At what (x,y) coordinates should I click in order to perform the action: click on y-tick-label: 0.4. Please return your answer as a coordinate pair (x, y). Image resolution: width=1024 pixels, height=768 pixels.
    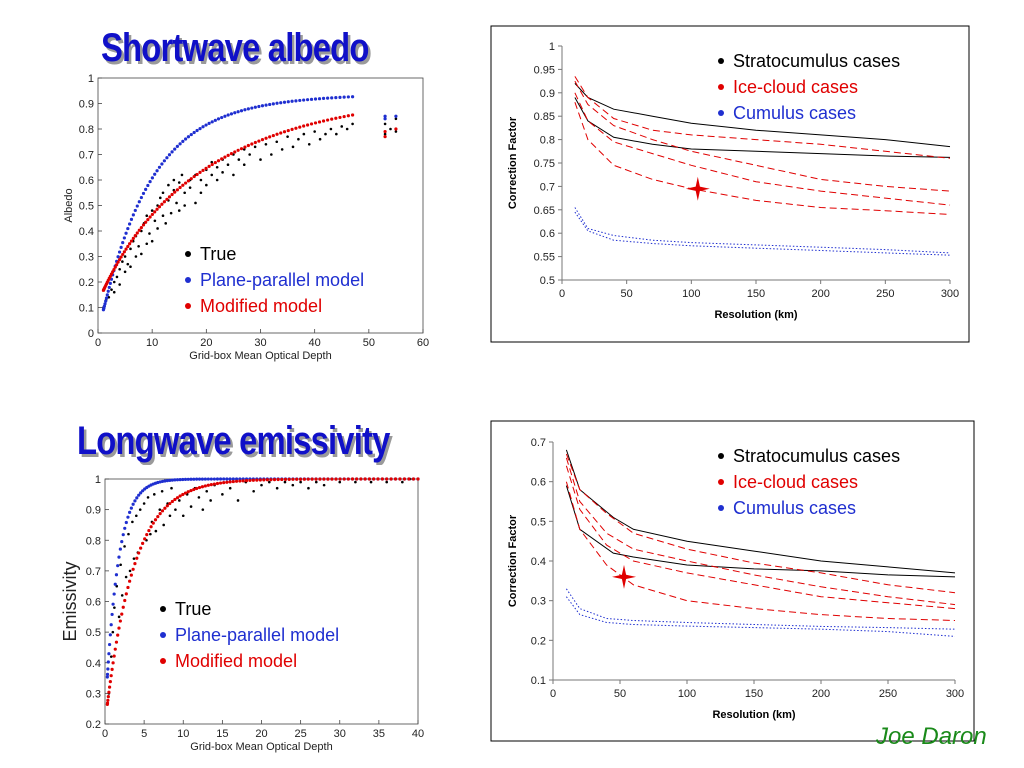
    Looking at the image, I should click on (86, 232).